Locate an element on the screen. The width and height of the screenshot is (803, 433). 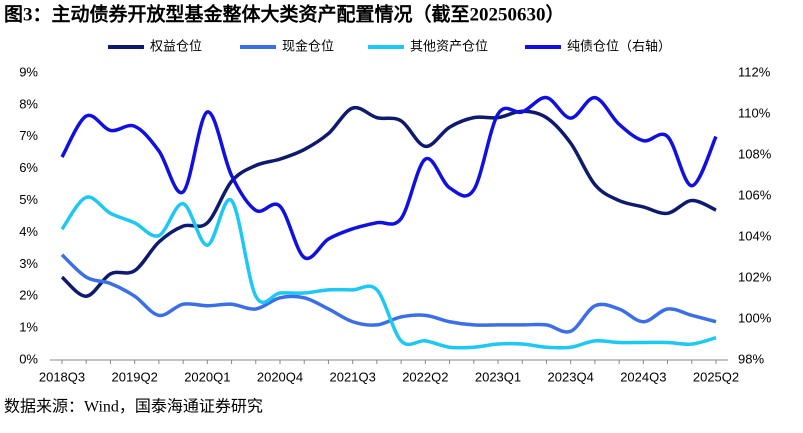
y2-tick-label: 100% is located at coordinates (755, 317).